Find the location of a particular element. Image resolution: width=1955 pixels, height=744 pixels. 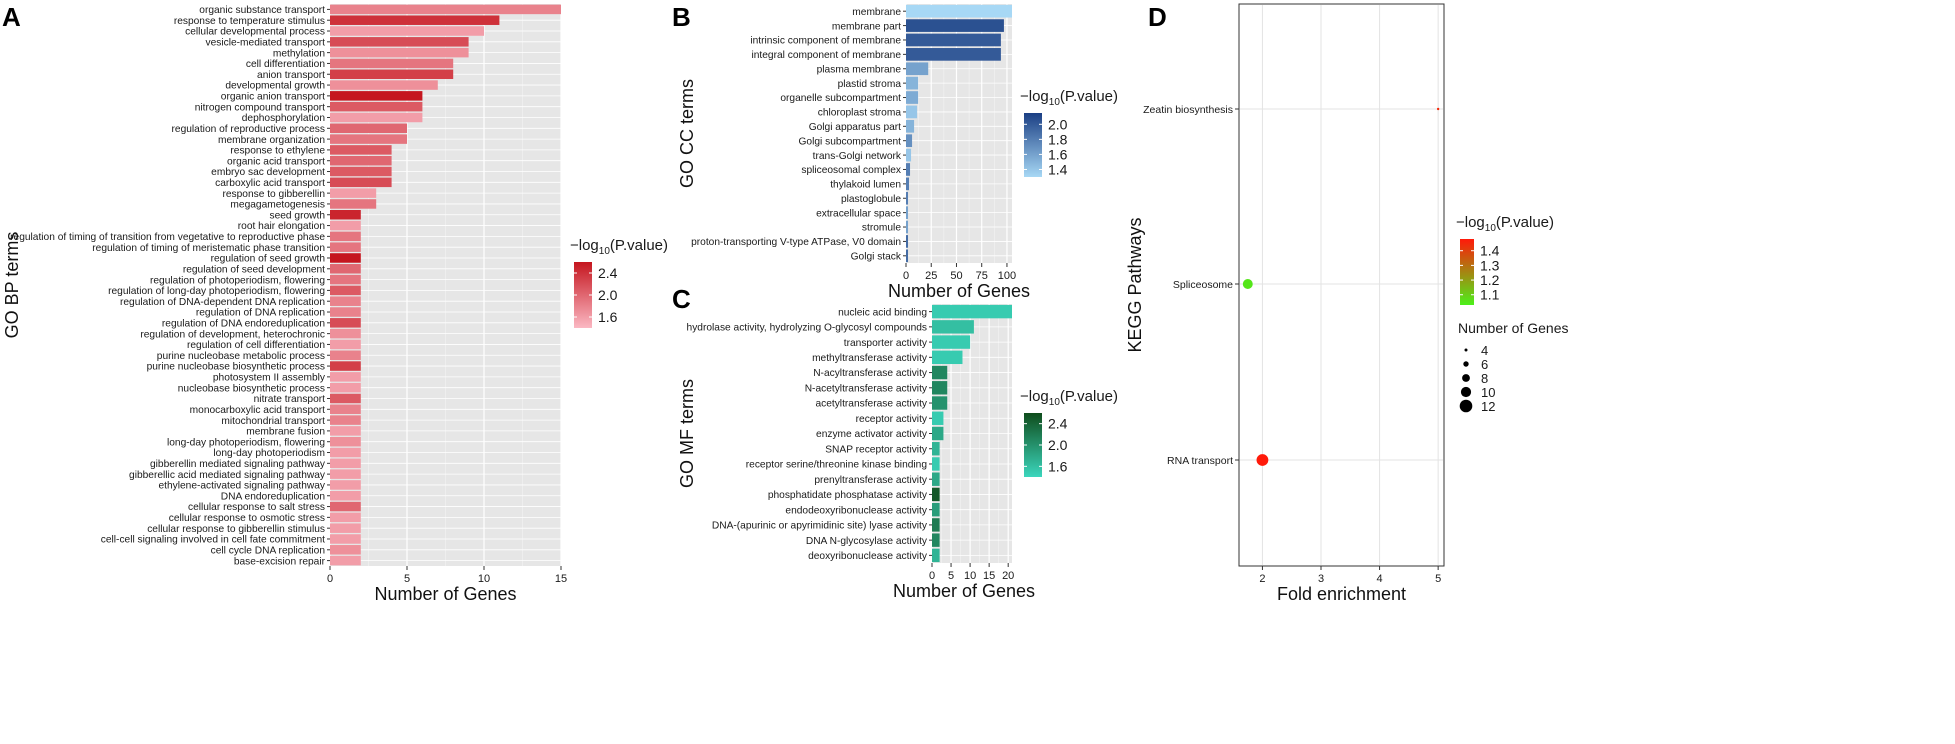

category-label: regulation of seed growth is located at coordinates (268, 259).